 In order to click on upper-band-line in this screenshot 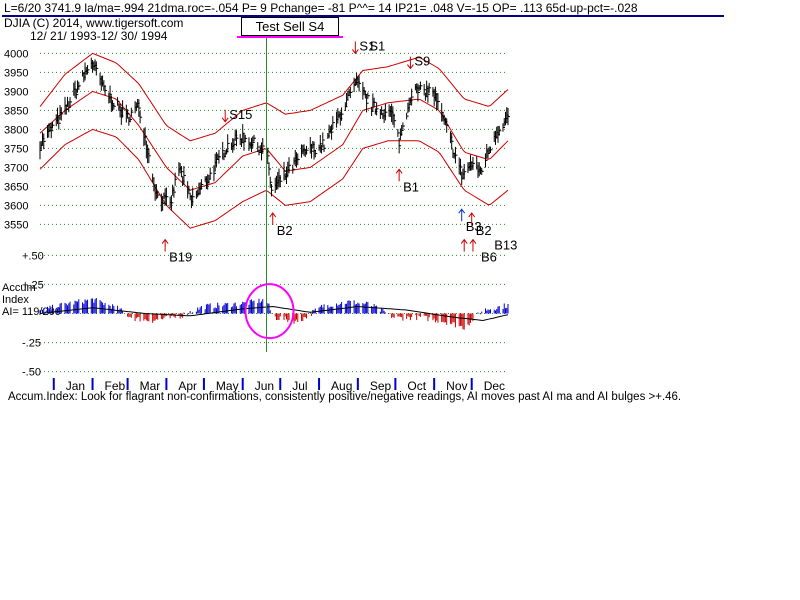, I will do `click(274, 97)`.